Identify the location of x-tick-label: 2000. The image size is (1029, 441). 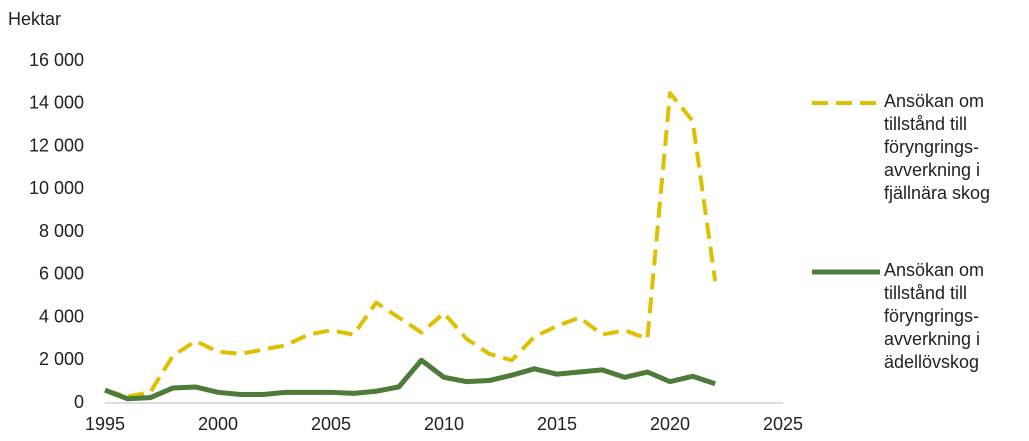
(218, 424).